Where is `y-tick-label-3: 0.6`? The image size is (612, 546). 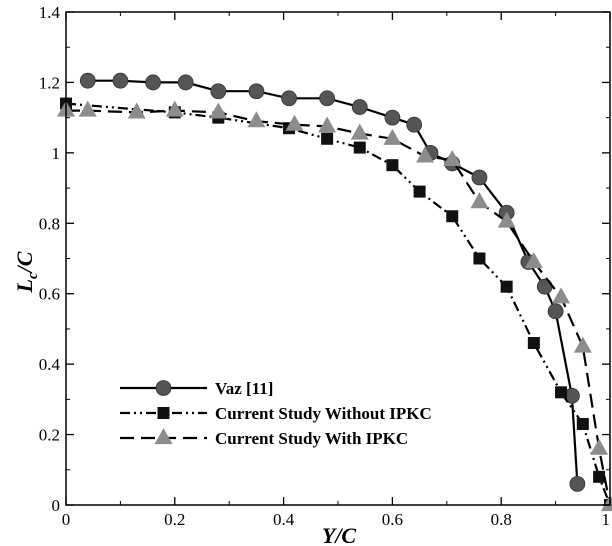
y-tick-label-3: 0.6 is located at coordinates (49, 294).